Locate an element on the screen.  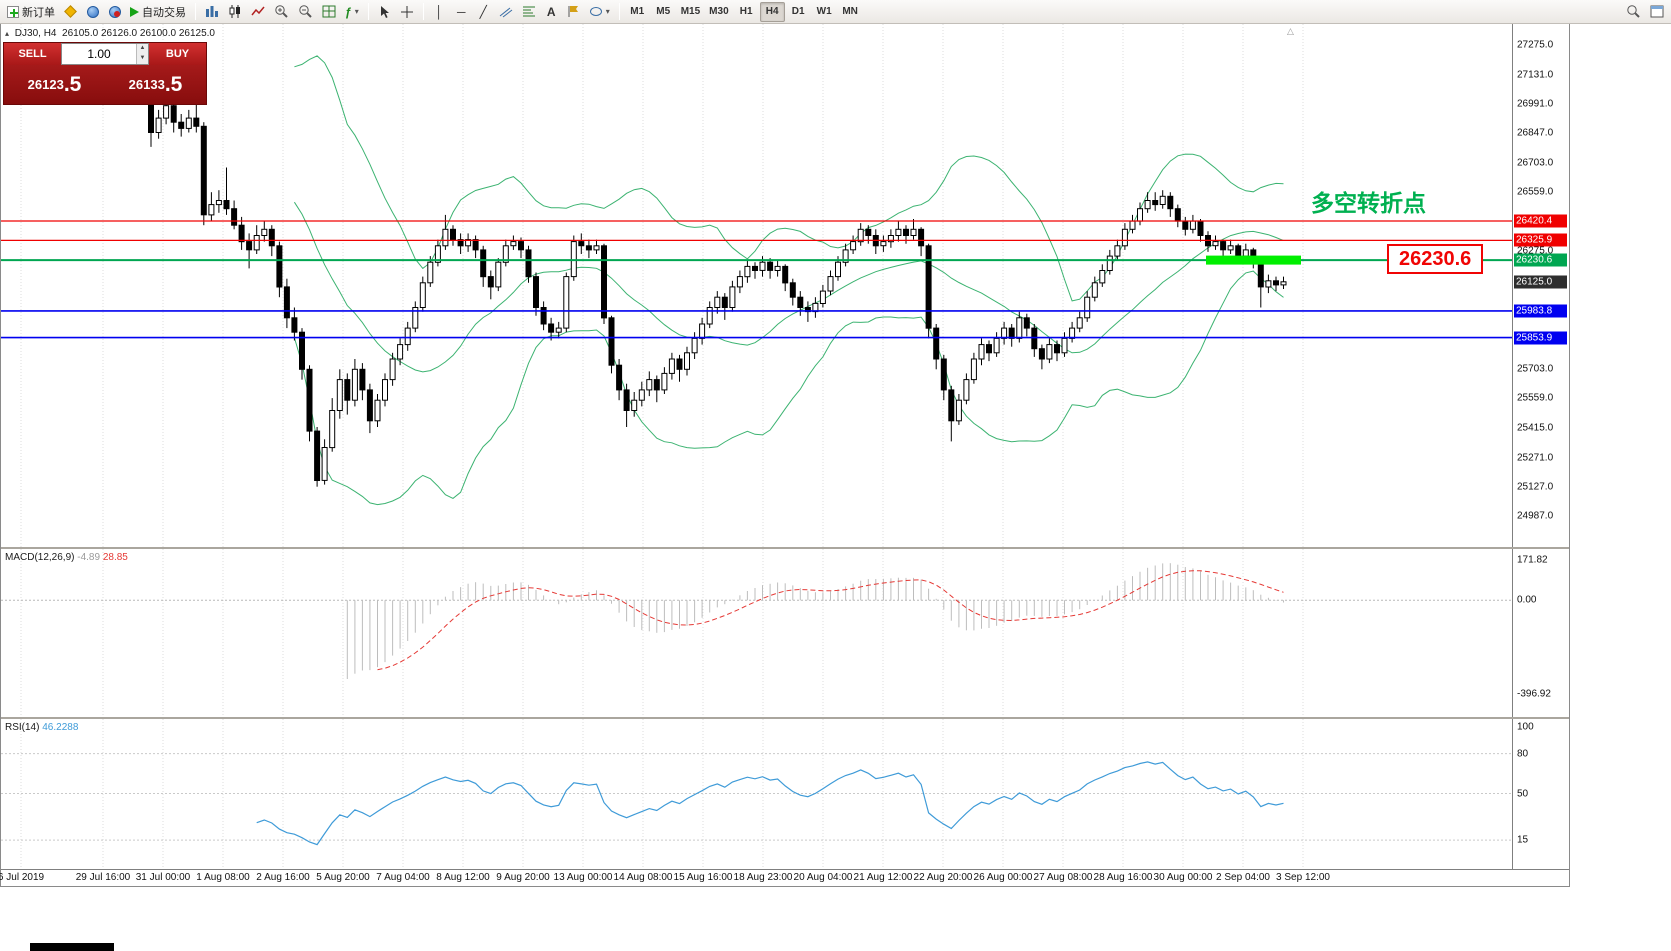
timeframe-m30-button: M30 is located at coordinates (719, 11).